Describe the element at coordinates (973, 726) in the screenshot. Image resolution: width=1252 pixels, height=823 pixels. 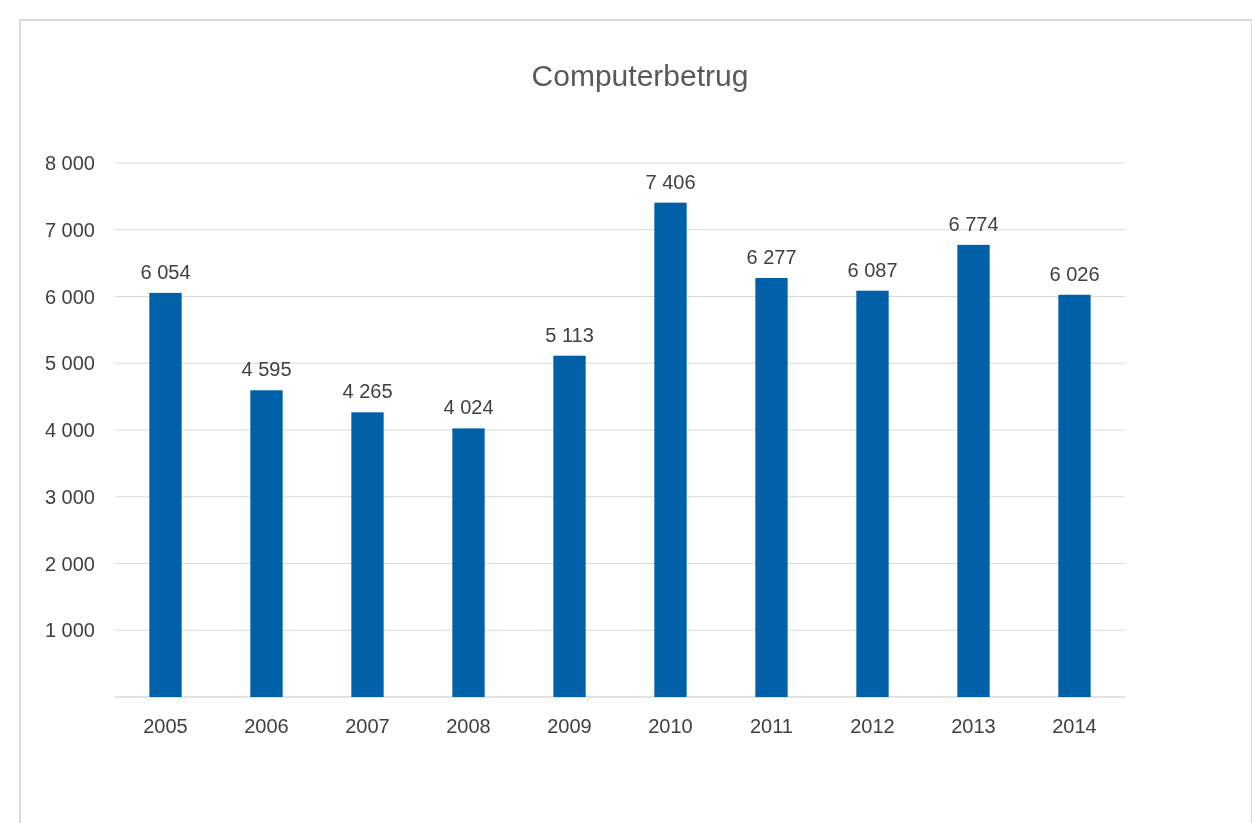
I see `x-tick-label: 2013` at that location.